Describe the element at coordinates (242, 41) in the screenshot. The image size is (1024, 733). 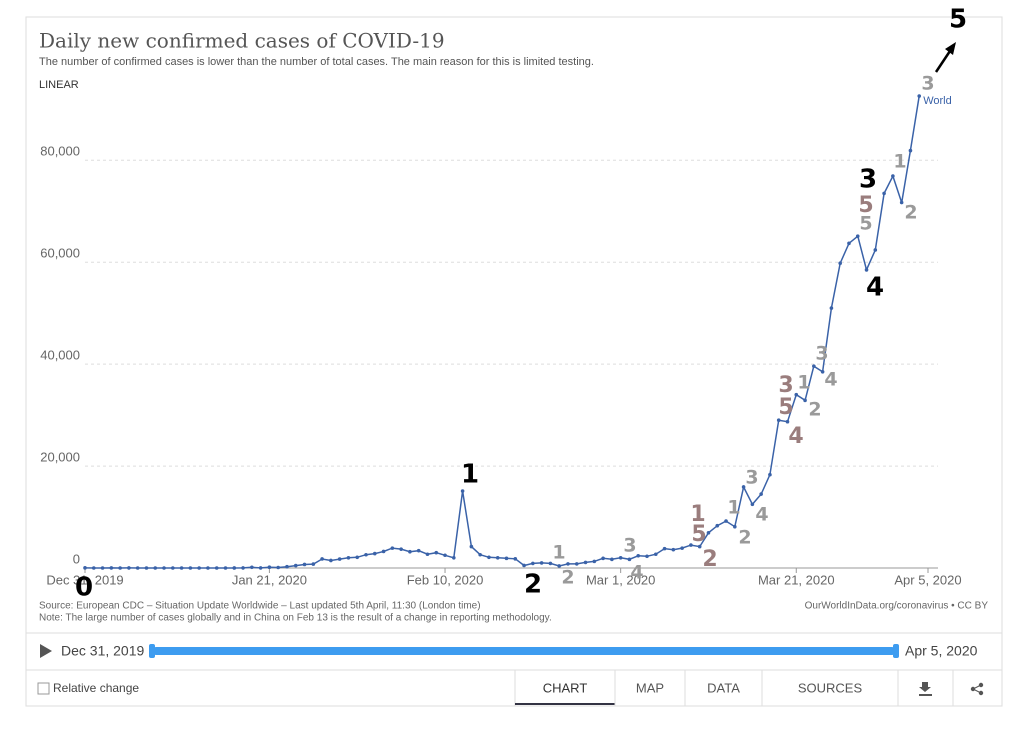
I see `chart-title: Daily new confirmed cases of COVID-19` at that location.